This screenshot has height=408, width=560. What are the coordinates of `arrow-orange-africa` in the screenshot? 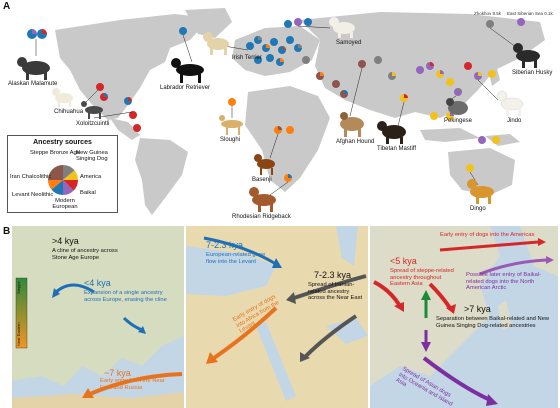 It's located at (245, 333).